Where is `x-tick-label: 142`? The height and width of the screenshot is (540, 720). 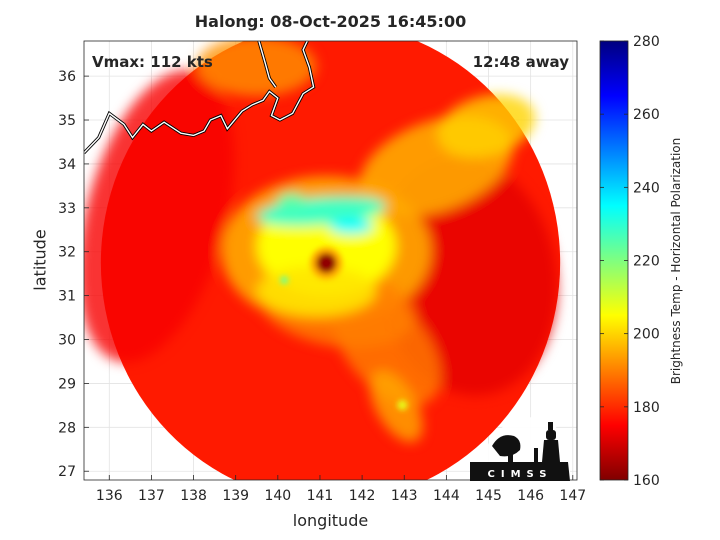 x-tick-label: 142 is located at coordinates (362, 496).